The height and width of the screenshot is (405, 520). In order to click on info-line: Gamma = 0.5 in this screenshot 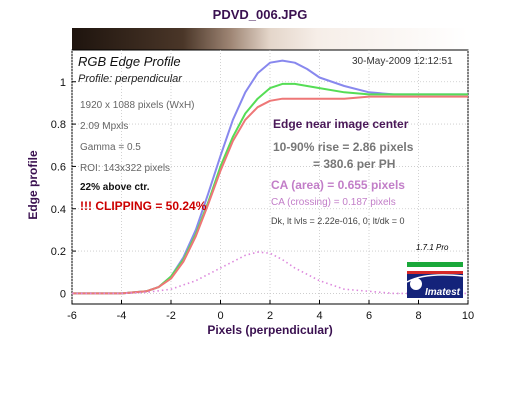, I will do `click(110, 147)`.